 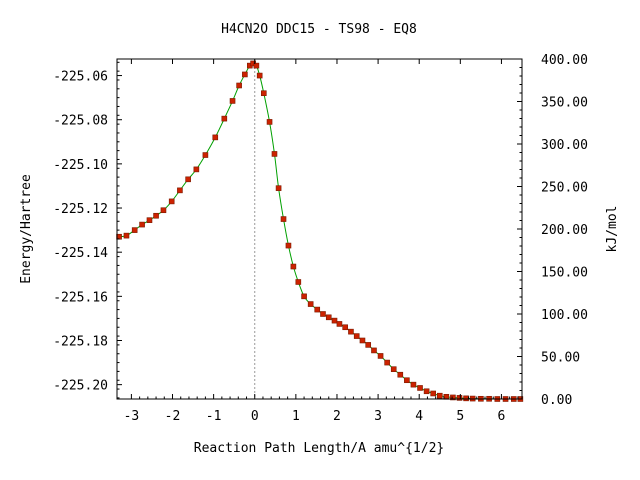 What do you see at coordinates (255, 416) in the screenshot?
I see `x-tick-label: 0` at bounding box center [255, 416].